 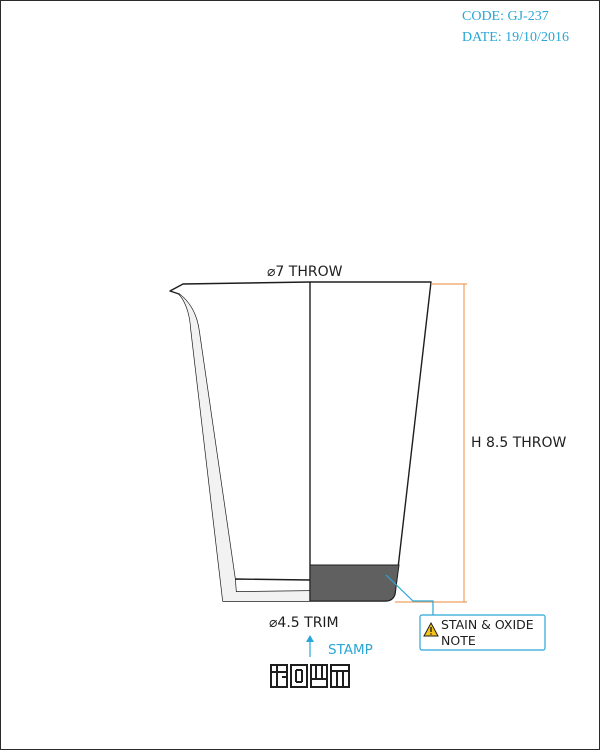 I want to click on elevation-outline, so click(x=371, y=441).